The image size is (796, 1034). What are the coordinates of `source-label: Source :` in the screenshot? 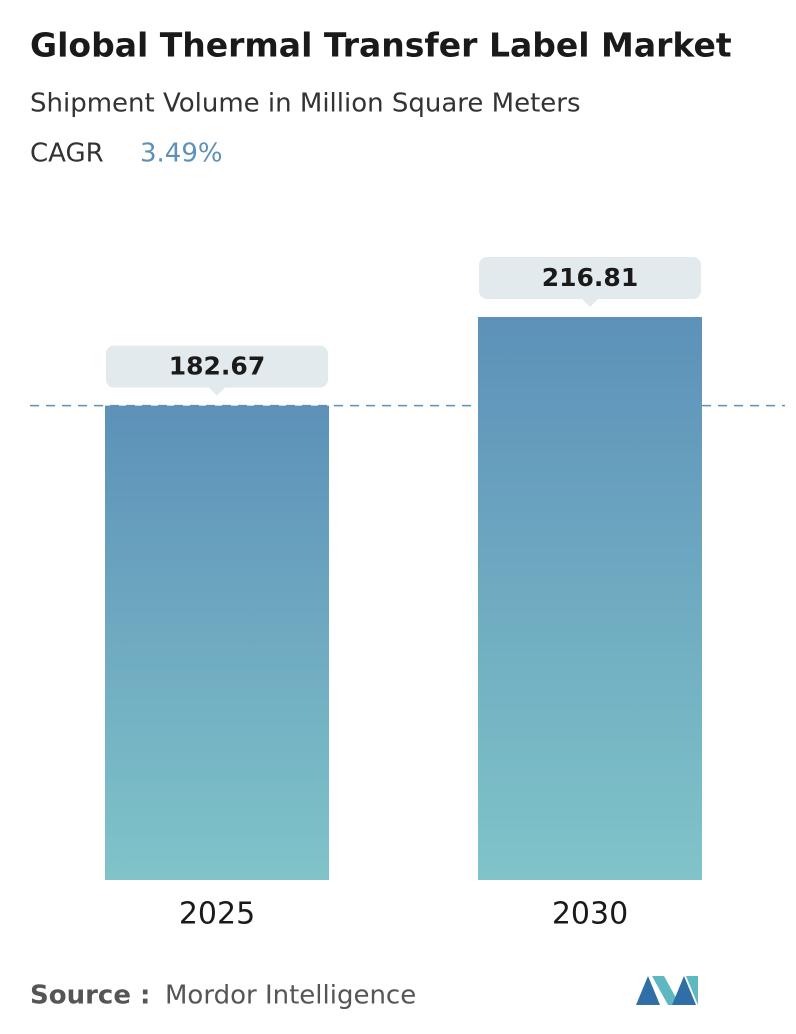 It's located at (90, 996).